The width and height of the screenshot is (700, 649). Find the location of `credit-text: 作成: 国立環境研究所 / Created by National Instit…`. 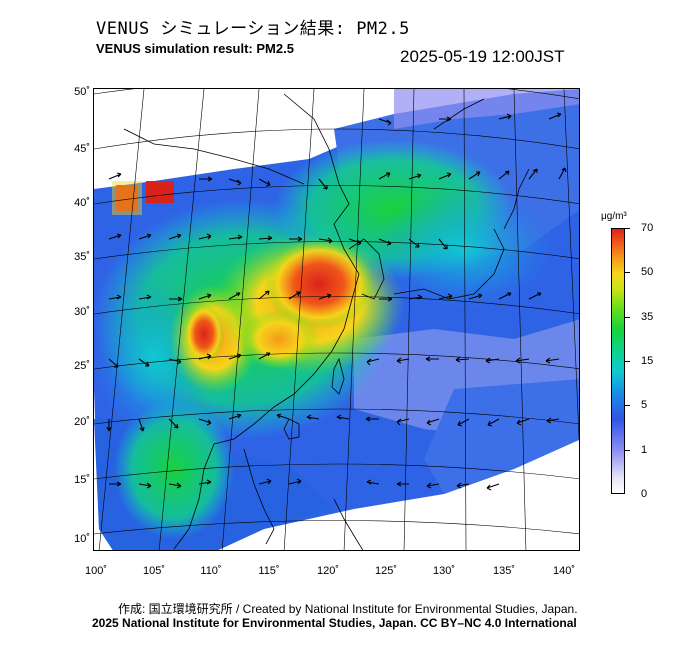

credit-text: 作成: 国立環境研究所 / Created by National Instit… is located at coordinates (348, 609).